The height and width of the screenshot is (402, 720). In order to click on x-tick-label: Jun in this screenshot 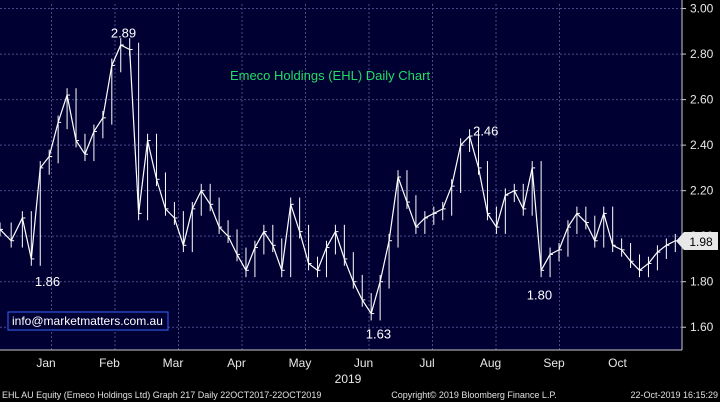, I will do `click(363, 363)`.